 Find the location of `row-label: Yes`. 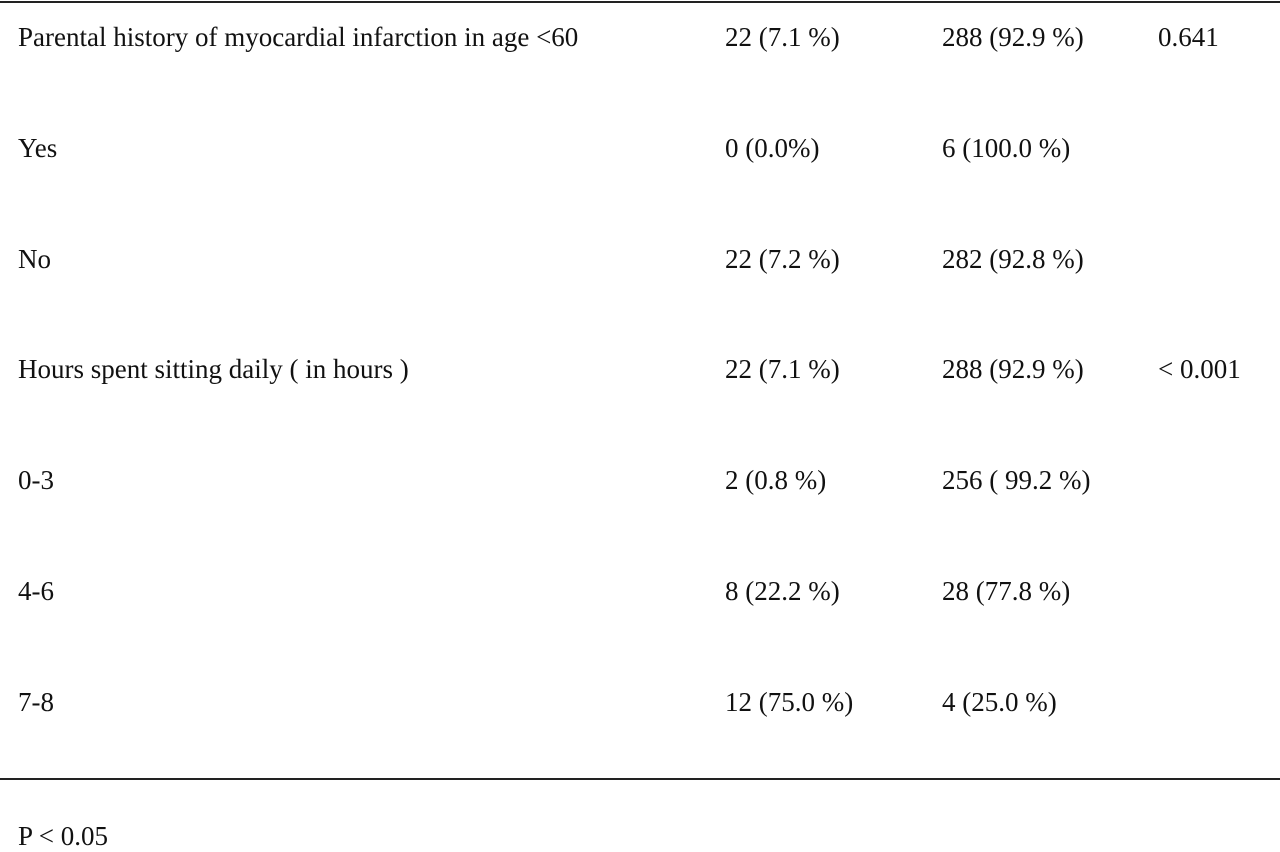

row-label: Yes is located at coordinates (38, 147).